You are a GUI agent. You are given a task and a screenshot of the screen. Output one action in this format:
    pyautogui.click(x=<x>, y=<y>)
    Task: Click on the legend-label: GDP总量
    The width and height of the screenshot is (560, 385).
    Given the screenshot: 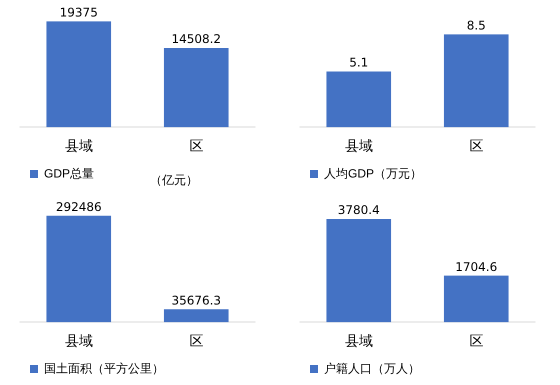 What is the action you would take?
    pyautogui.click(x=69, y=173)
    